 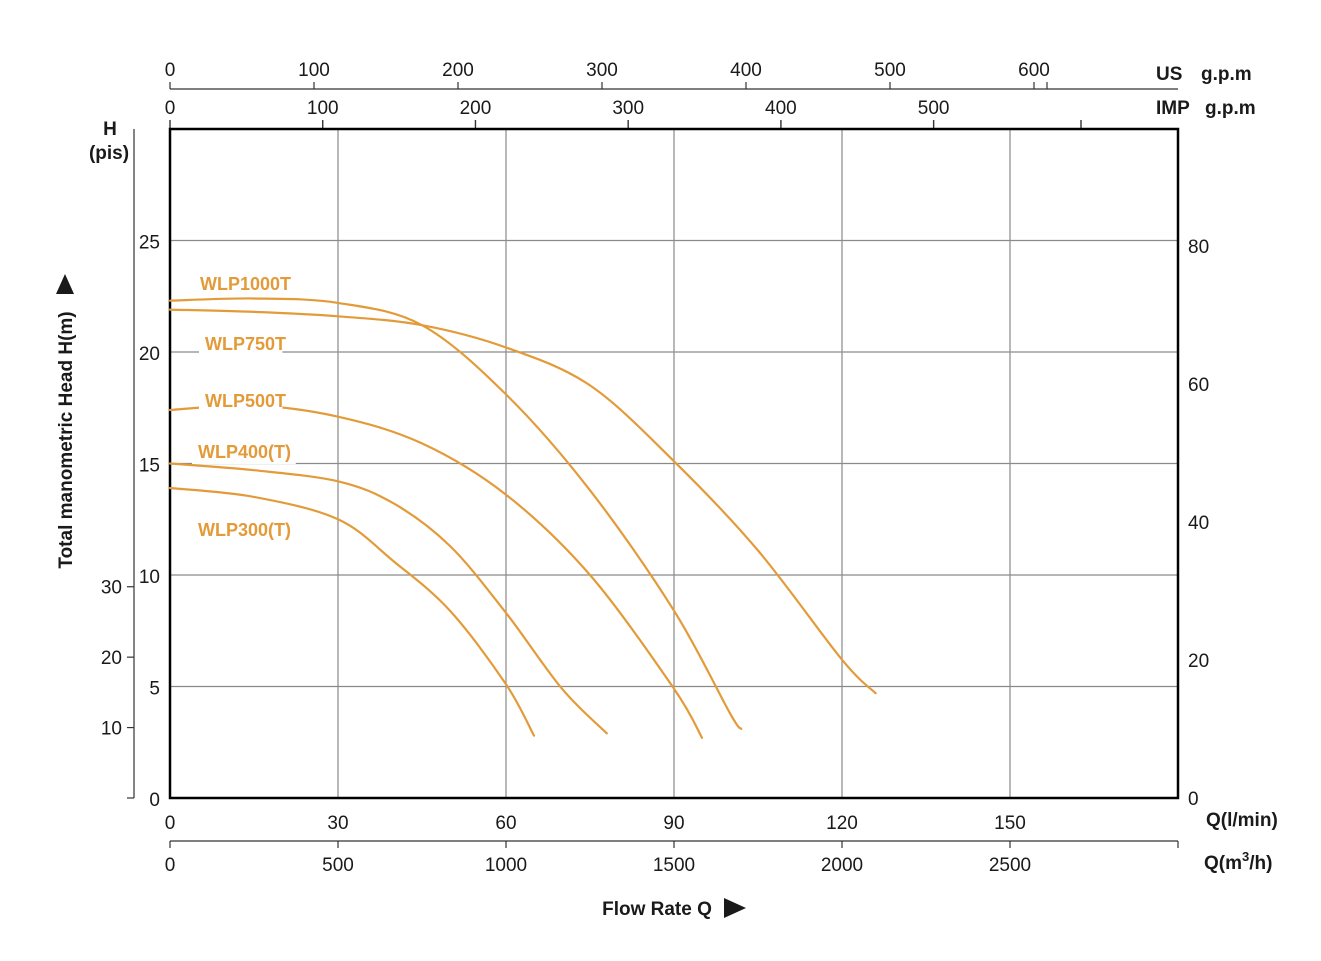 I want to click on us-tick-label-0: 0, so click(x=170, y=70).